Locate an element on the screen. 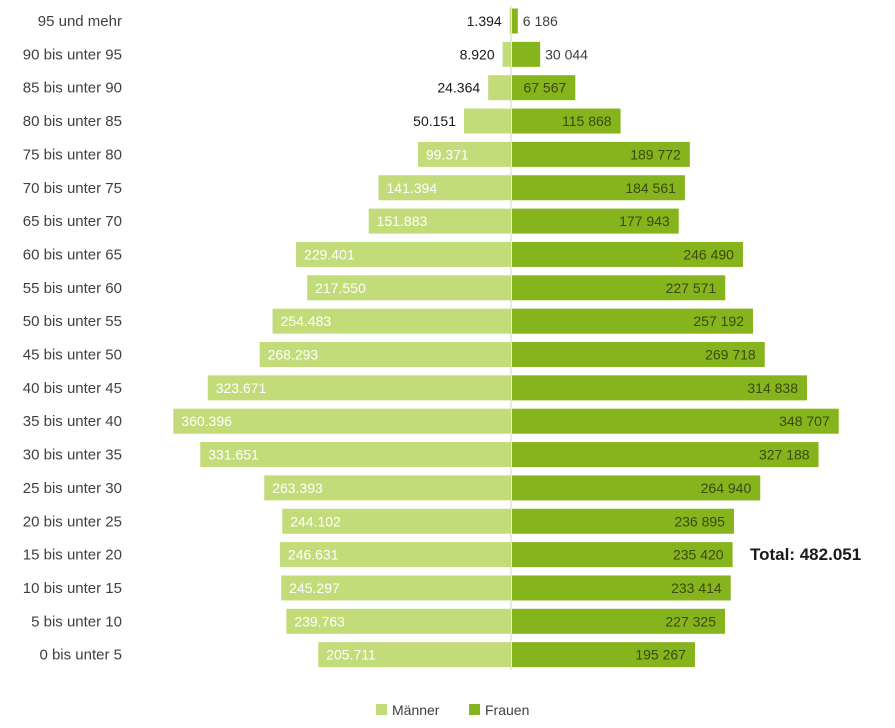 This screenshot has height=728, width=895. value-label-frauen: 233 414 is located at coordinates (696, 588).